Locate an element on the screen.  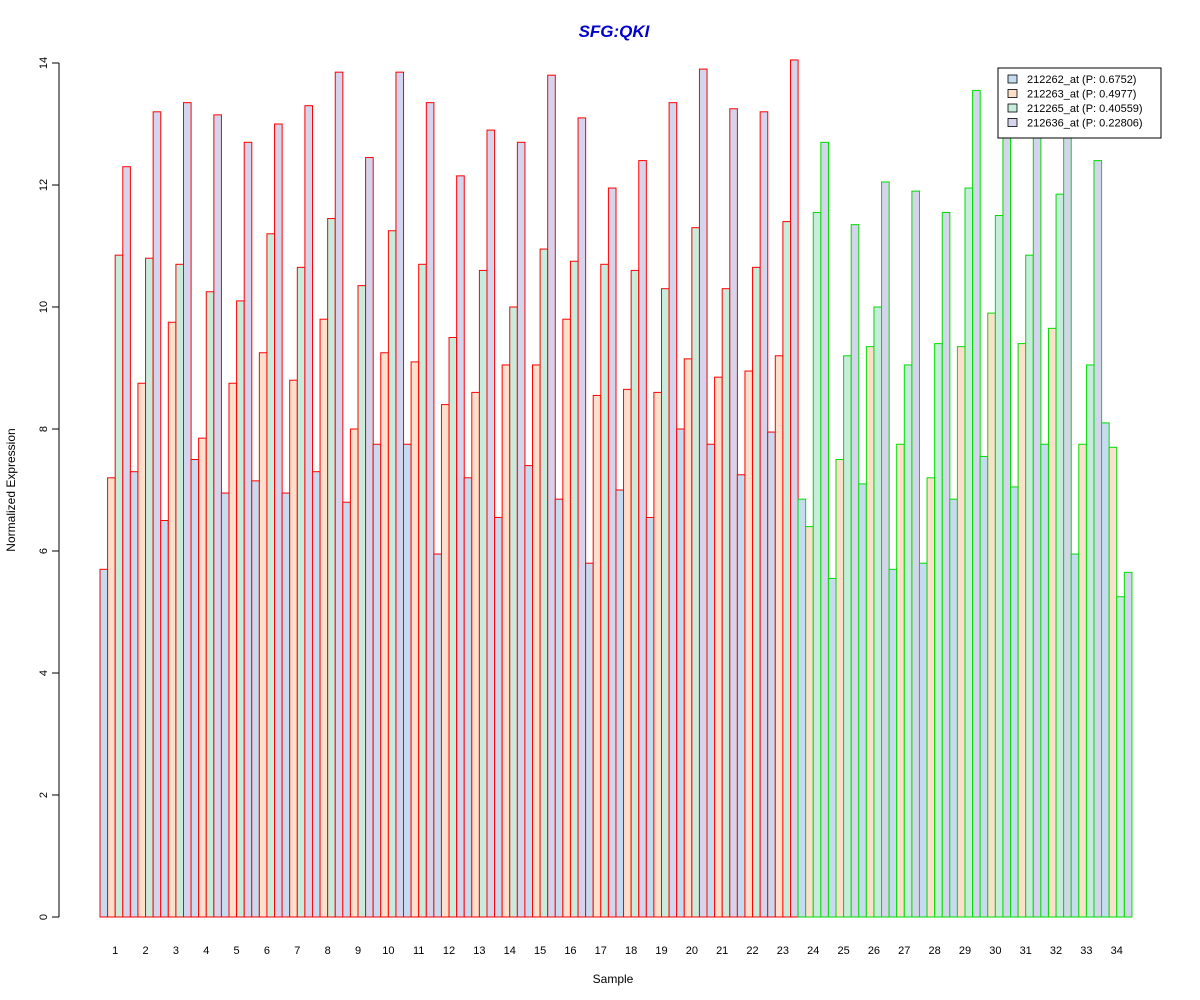
y-axis-title: Normalized Expression is located at coordinates (11, 489).